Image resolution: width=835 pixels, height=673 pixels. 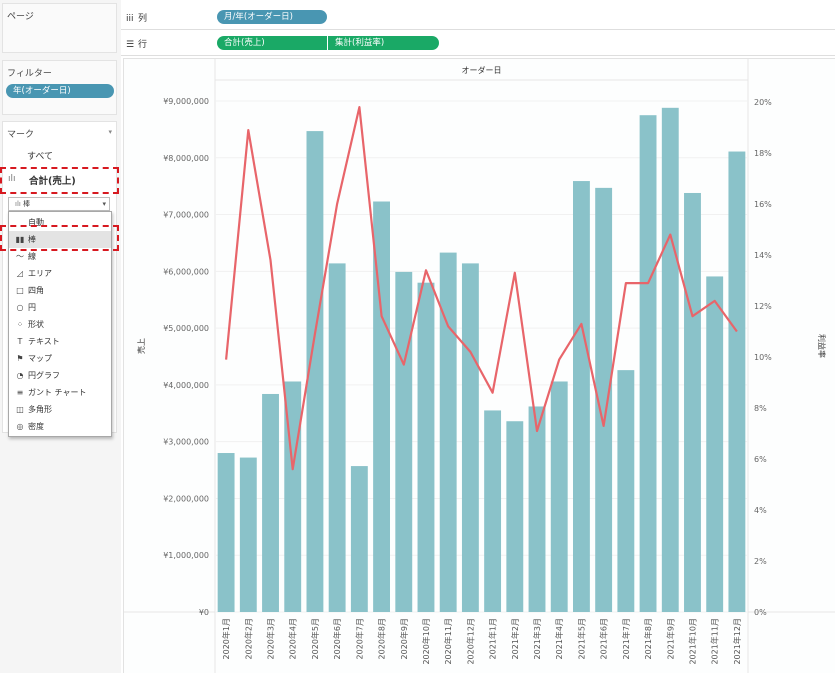 I want to click on x-tick-label: 2020年10月, so click(x=426, y=641).